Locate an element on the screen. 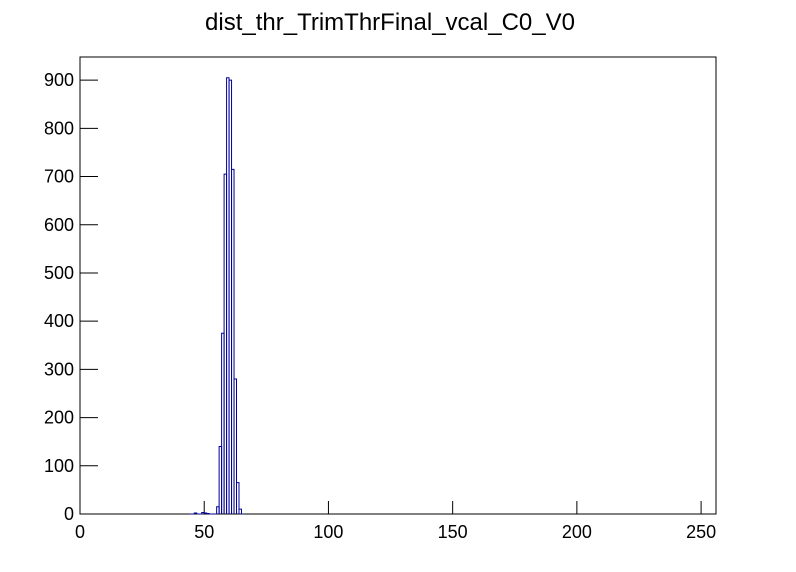 This screenshot has width=796, height=572. x-tick-label: 50 is located at coordinates (204, 532).